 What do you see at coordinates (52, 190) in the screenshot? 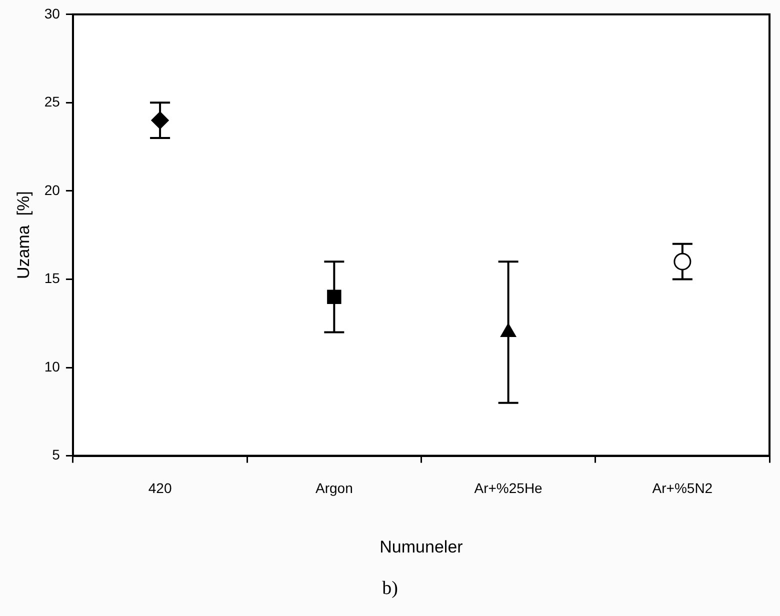
I see `y-tick-label: 20` at bounding box center [52, 190].